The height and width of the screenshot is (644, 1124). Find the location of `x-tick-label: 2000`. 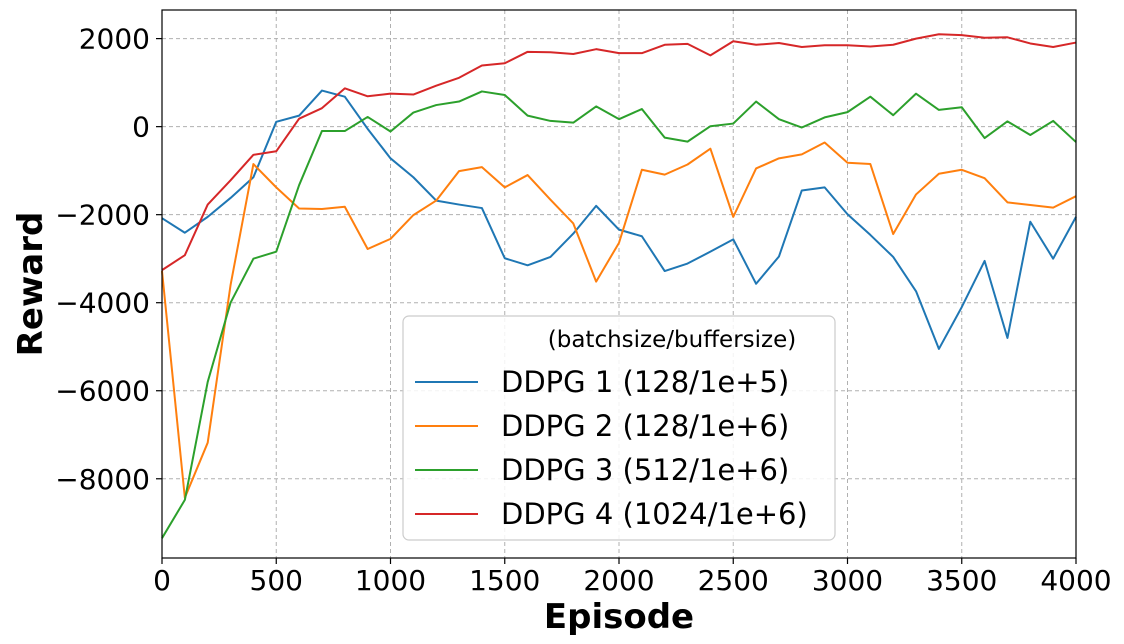

x-tick-label: 2000 is located at coordinates (618, 580).